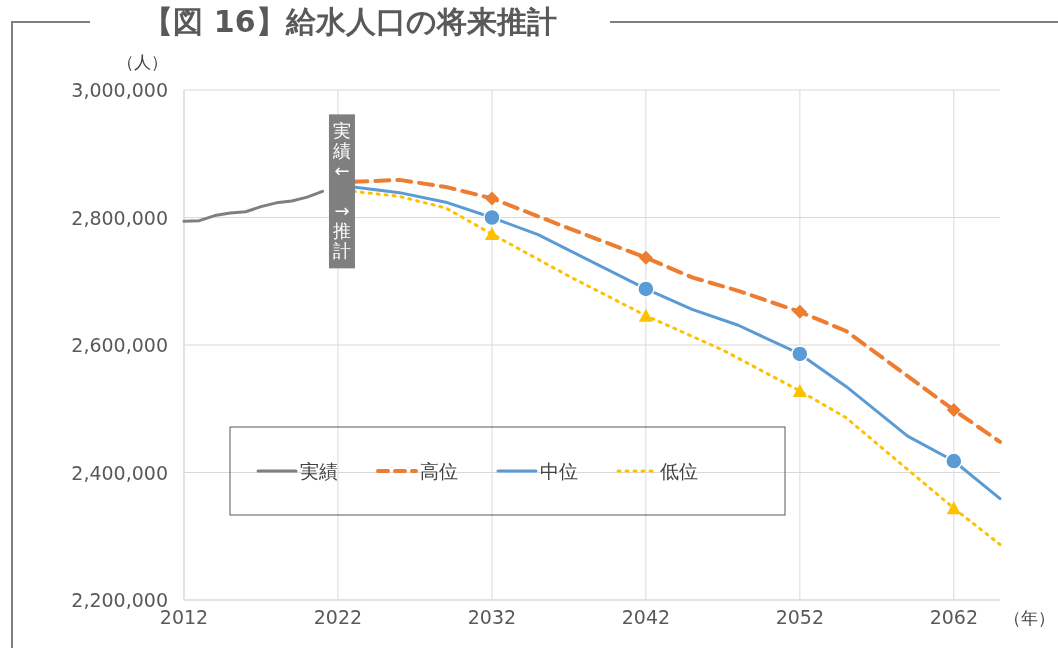  What do you see at coordinates (800, 617) in the screenshot?
I see `x-tick-label: 2052` at bounding box center [800, 617].